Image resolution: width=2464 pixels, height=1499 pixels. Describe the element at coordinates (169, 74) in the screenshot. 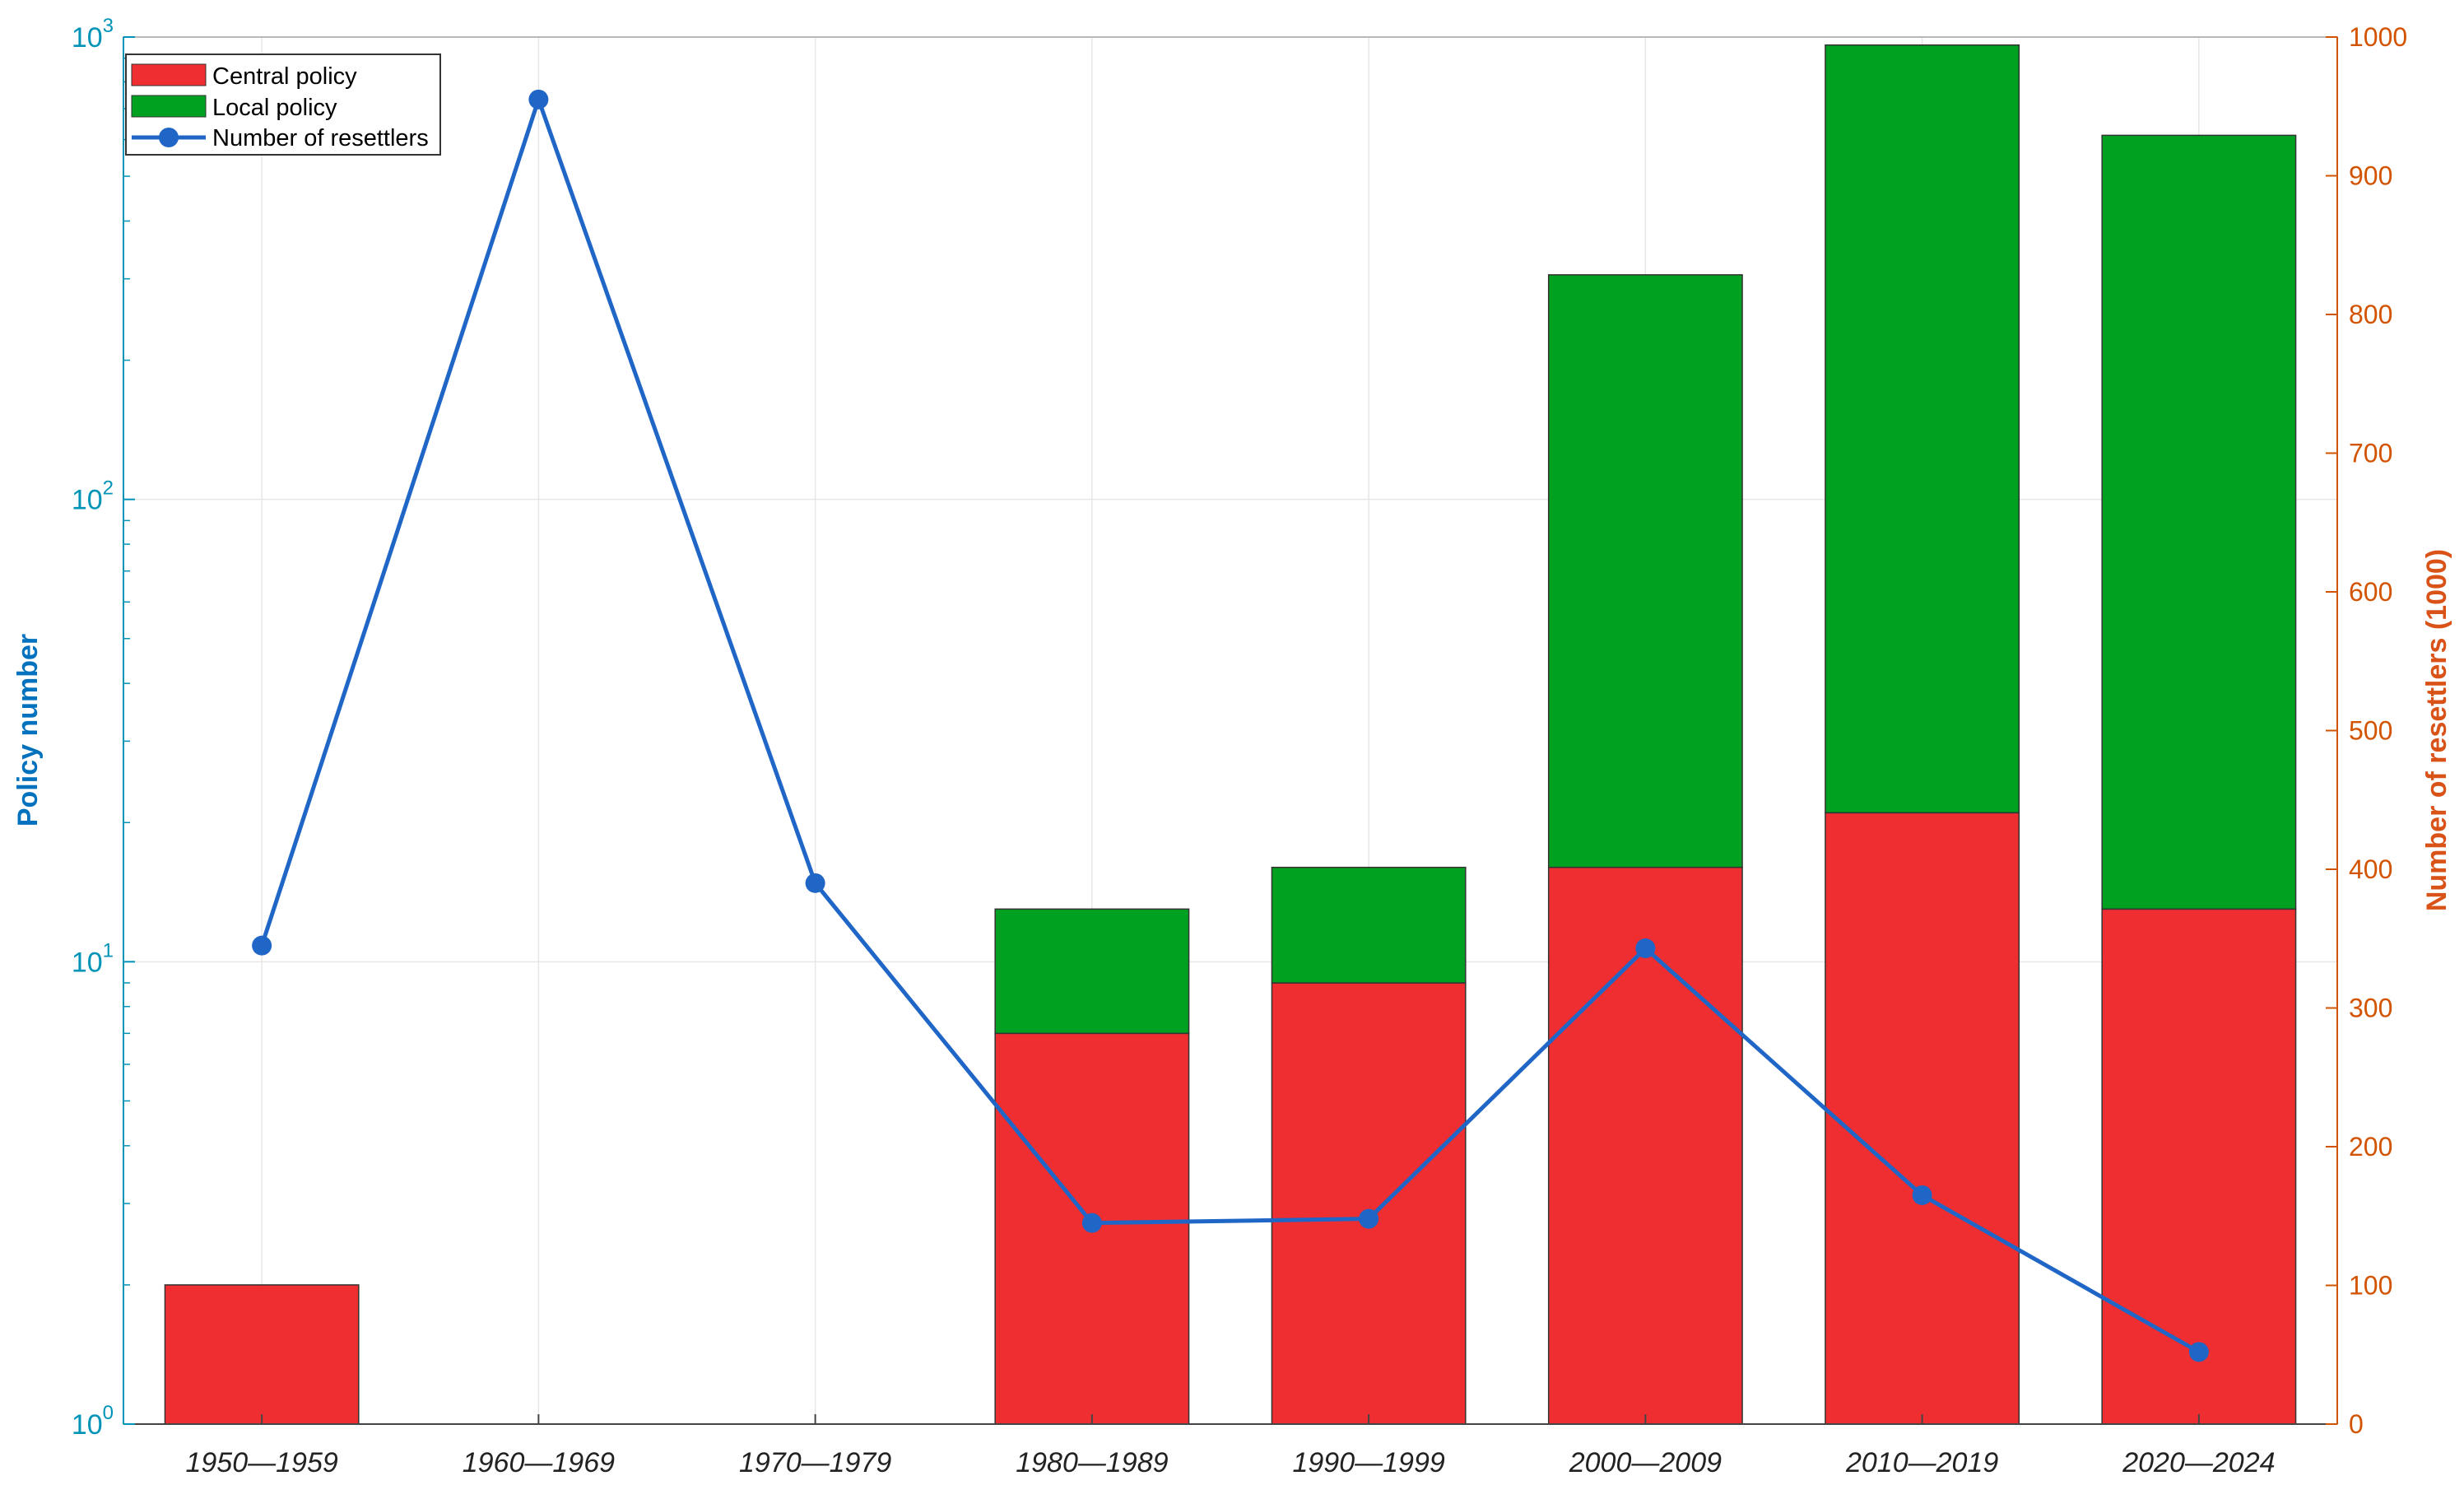

I see `legend-swatch-central` at that location.